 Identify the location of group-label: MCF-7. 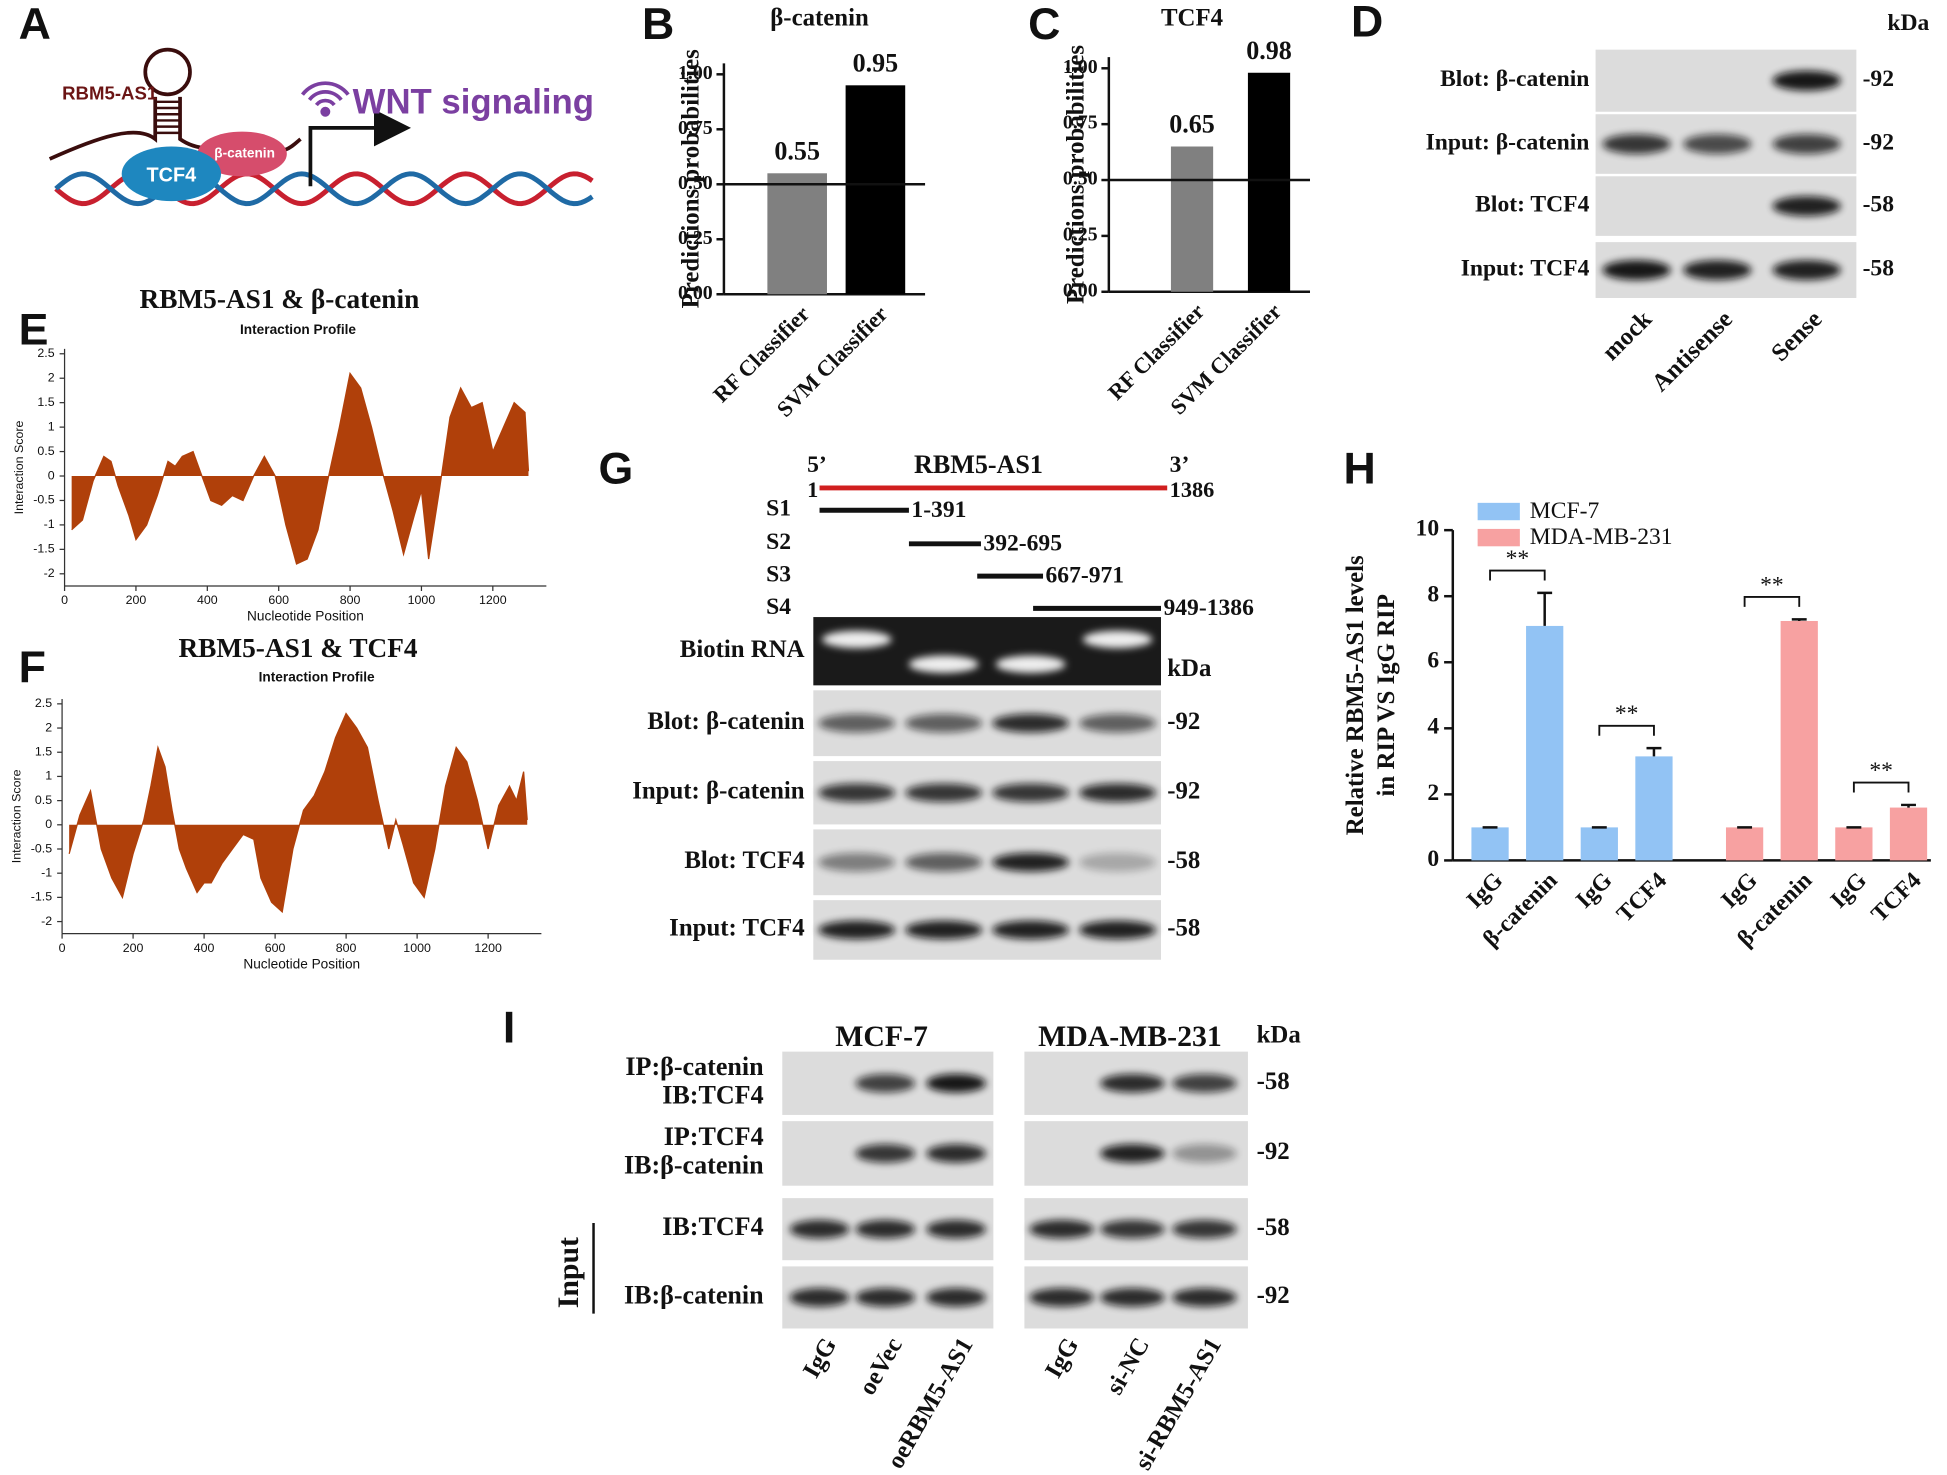
(881, 1036).